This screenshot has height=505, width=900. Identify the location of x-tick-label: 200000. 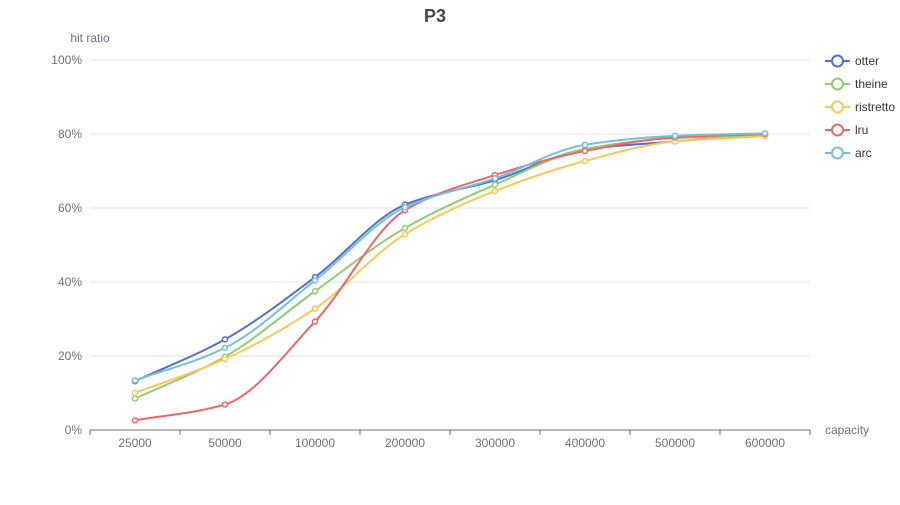
(405, 443).